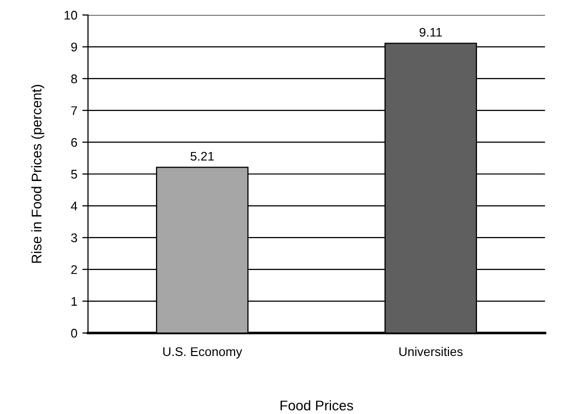 This screenshot has height=414, width=573. What do you see at coordinates (317, 405) in the screenshot?
I see `x-axis-title: Food Prices` at bounding box center [317, 405].